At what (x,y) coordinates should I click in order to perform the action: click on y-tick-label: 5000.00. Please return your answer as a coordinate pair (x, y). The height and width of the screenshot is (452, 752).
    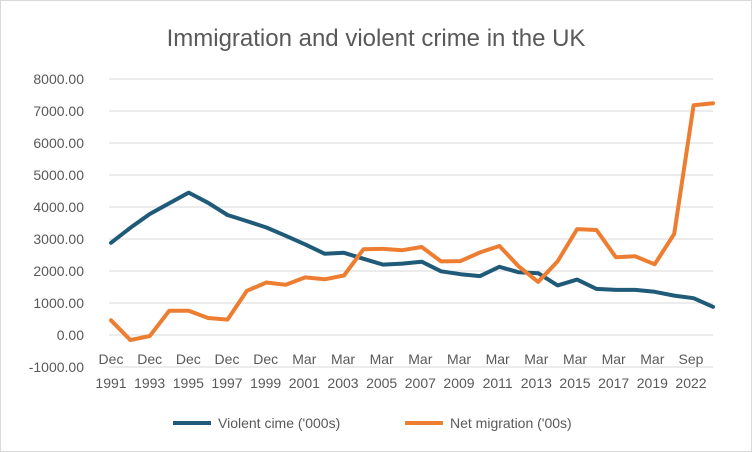
    Looking at the image, I should click on (58, 175).